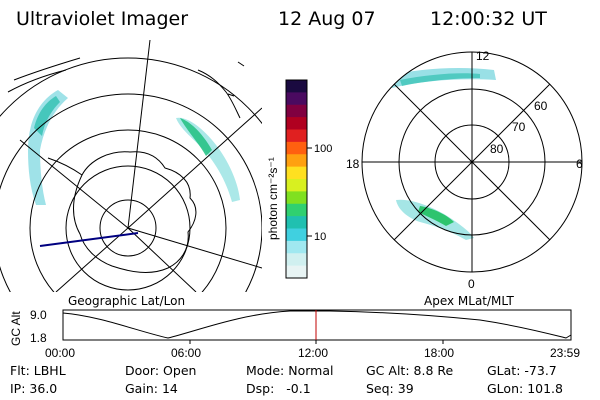 Image resolution: width=600 pixels, height=400 pixels. What do you see at coordinates (497, 149) in the screenshot?
I see `polar-lat-label: 80` at bounding box center [497, 149].